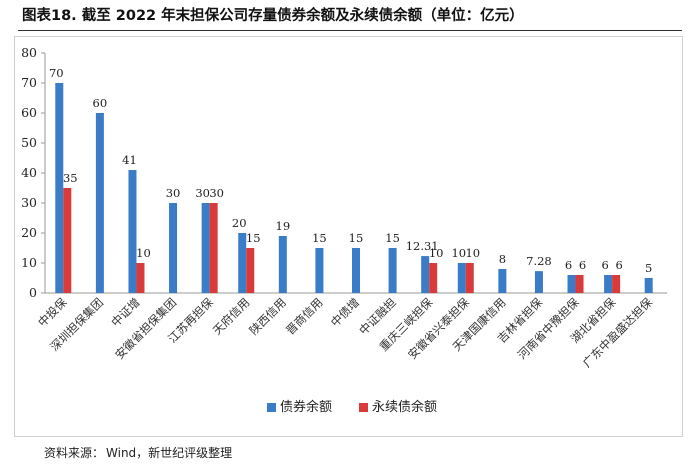 The image size is (700, 467). I want to click on data-label-bond-balance: 20, so click(239, 223).